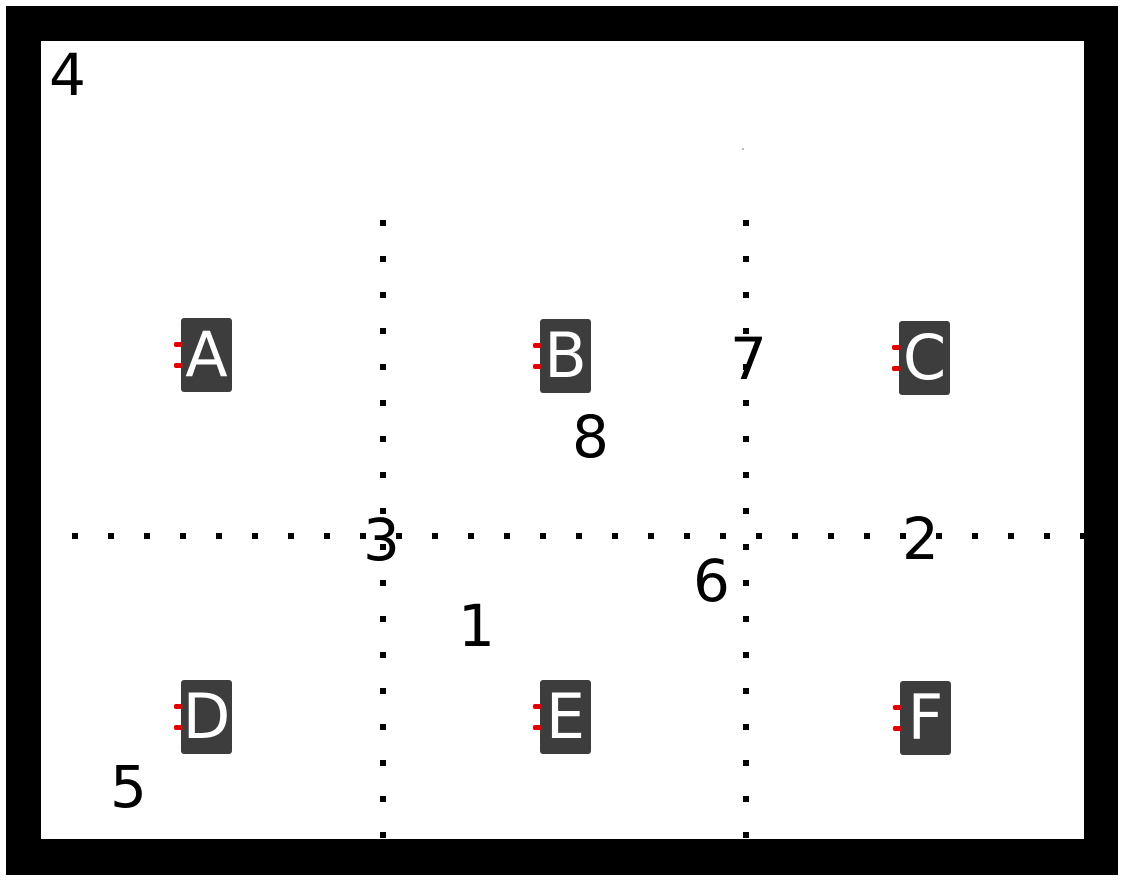 The height and width of the screenshot is (881, 1125). What do you see at coordinates (920, 539) in the screenshot?
I see `region-number-2: 2` at bounding box center [920, 539].